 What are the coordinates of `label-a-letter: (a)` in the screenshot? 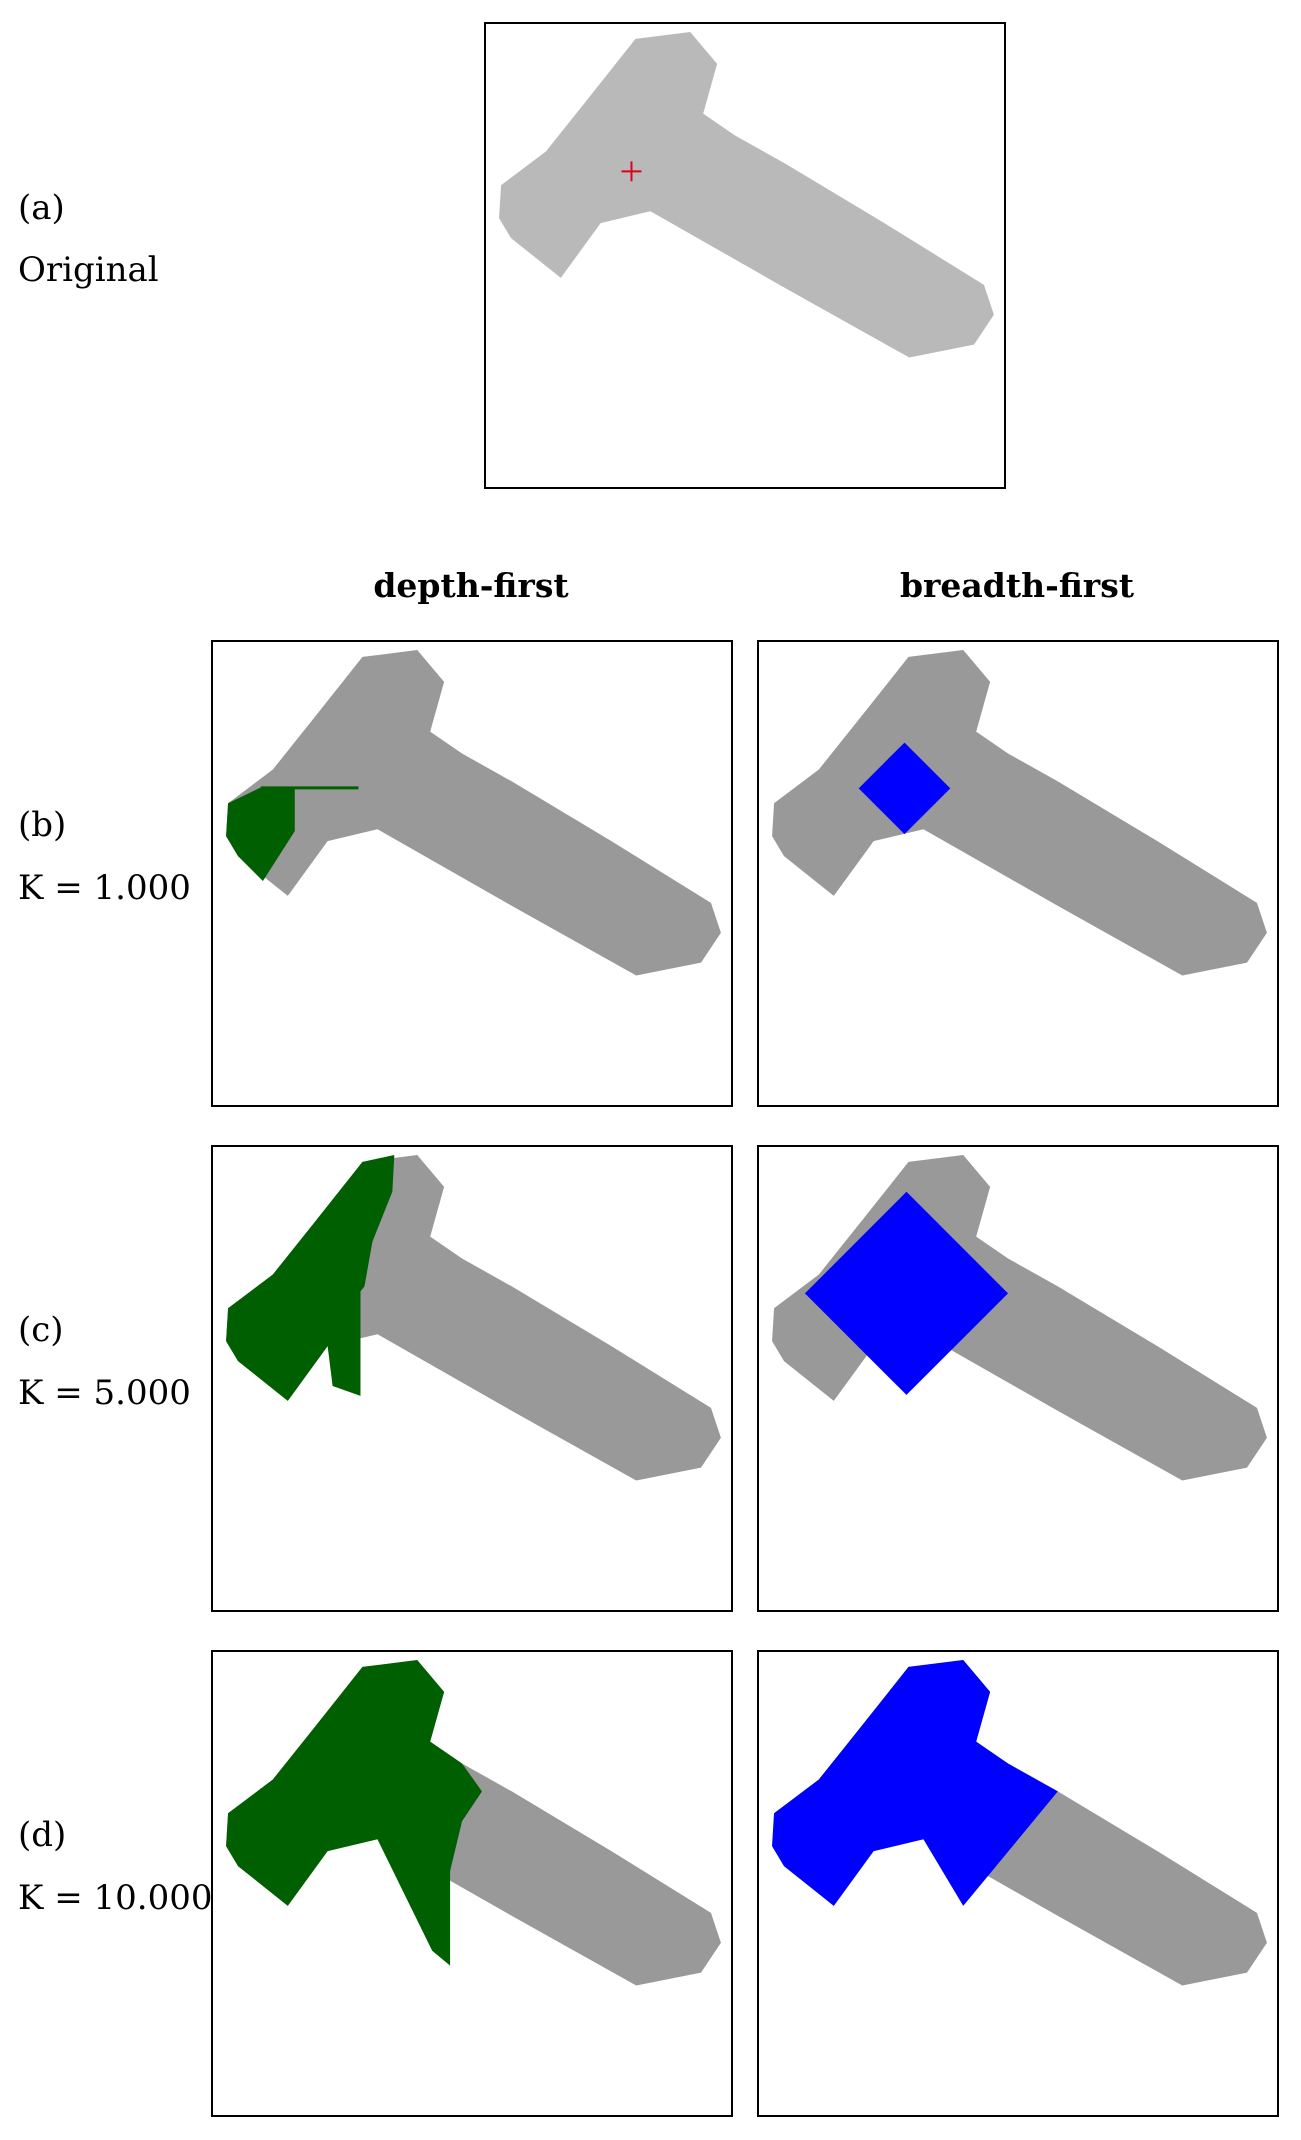 It's located at (41, 208).